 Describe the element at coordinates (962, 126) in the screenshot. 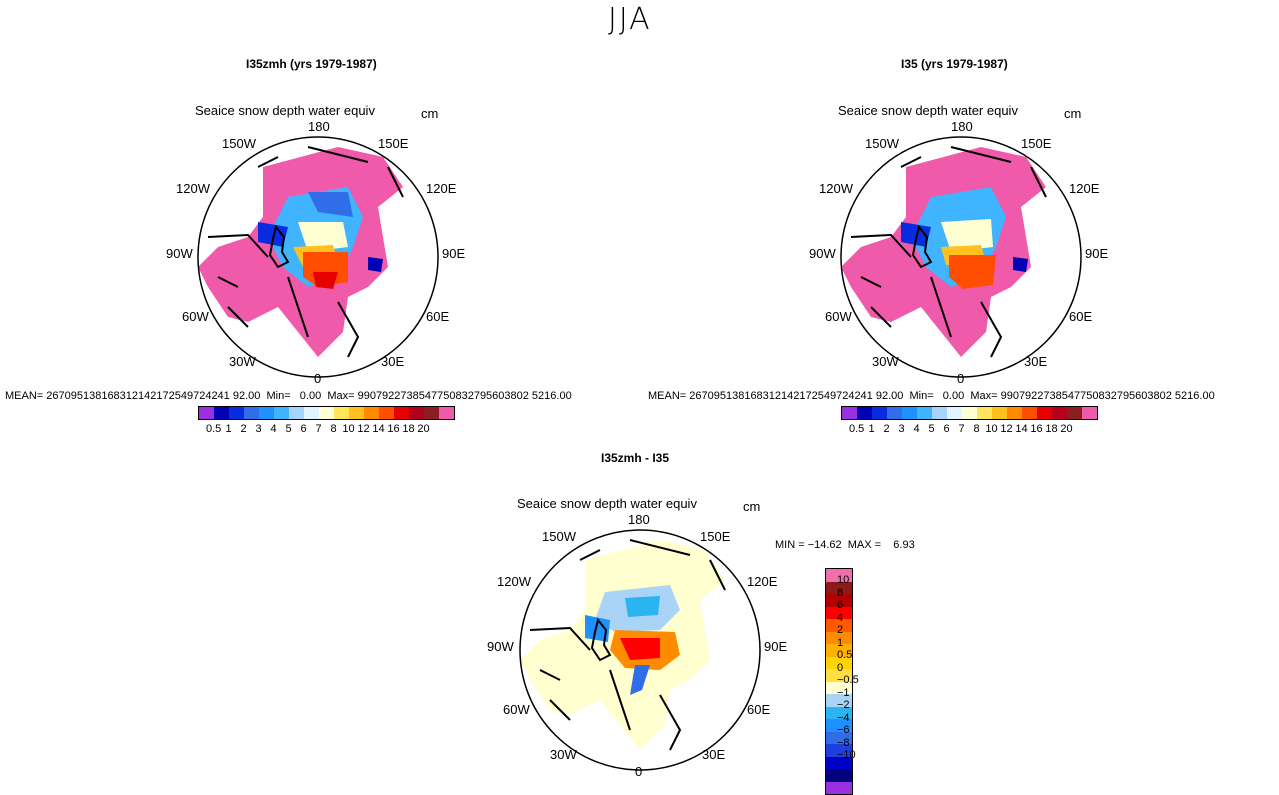

I see `right-lon-180: 180` at that location.